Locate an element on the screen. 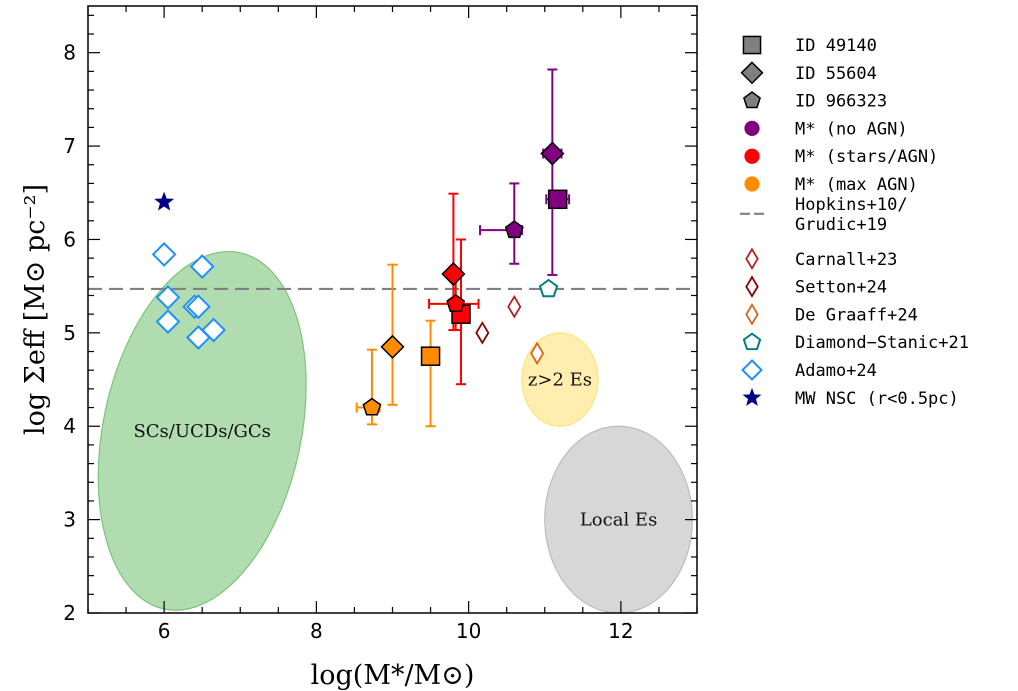 Image resolution: width=1018 pixels, height=691 pixels. legend-label-1: ID 55604 is located at coordinates (836, 74).